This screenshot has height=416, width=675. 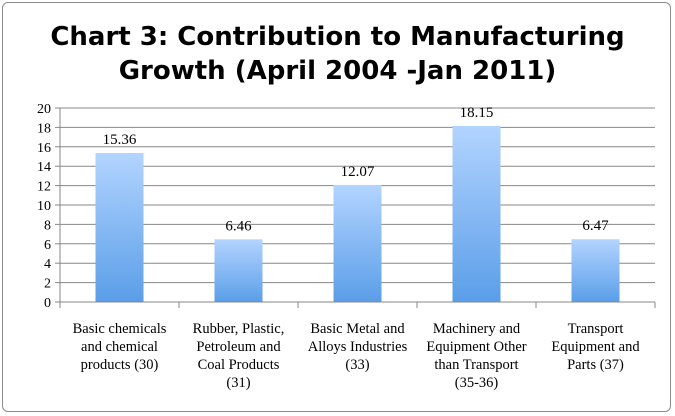 What do you see at coordinates (238, 226) in the screenshot?
I see `data-label: 6.46` at bounding box center [238, 226].